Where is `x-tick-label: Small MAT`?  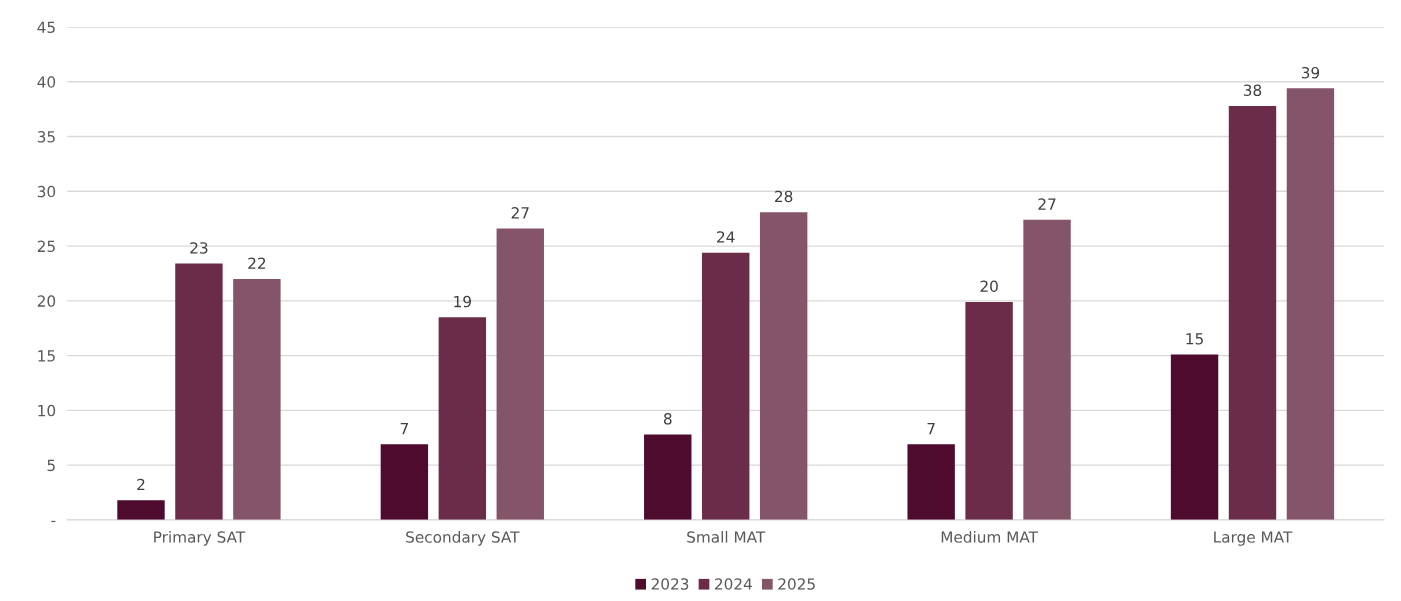 x-tick-label: Small MAT is located at coordinates (726, 536).